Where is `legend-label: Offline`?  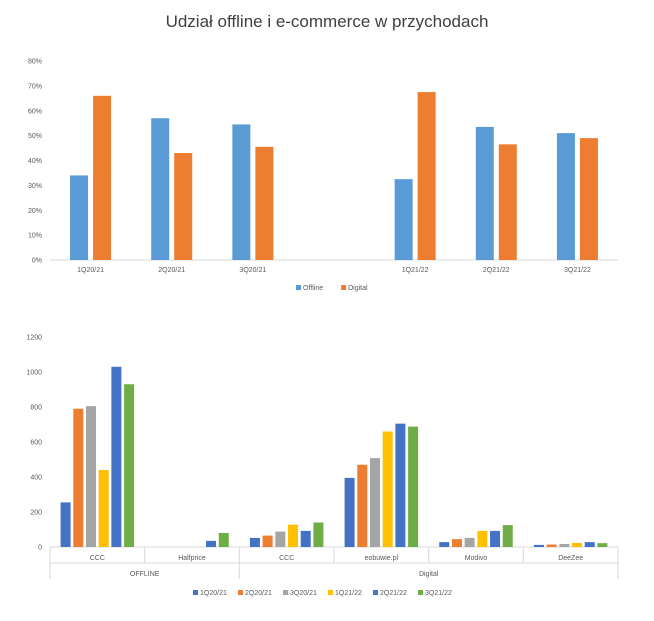 legend-label: Offline is located at coordinates (313, 288).